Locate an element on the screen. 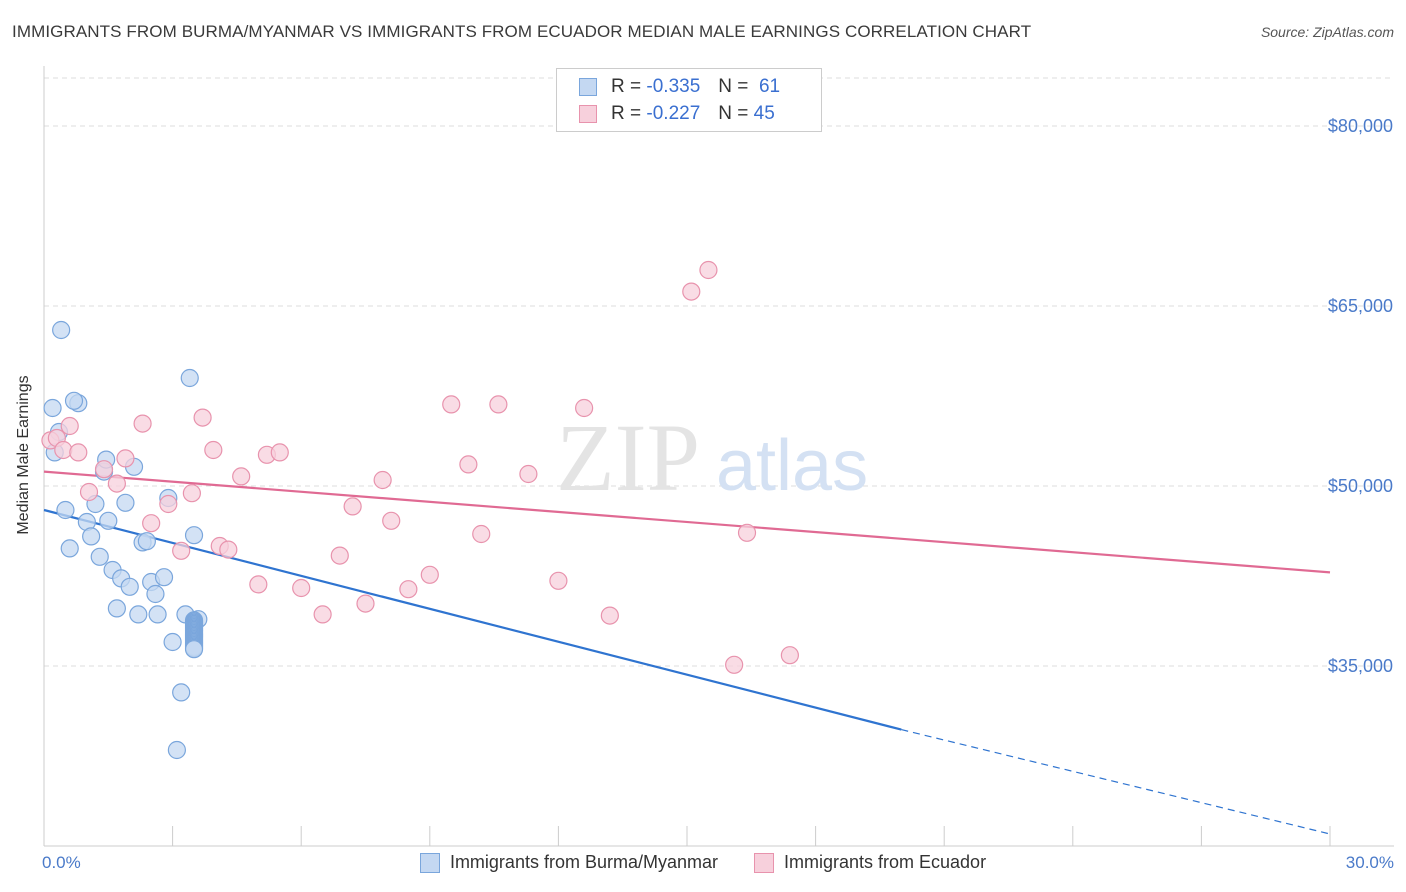 The height and width of the screenshot is (892, 1406). trendline-burma-extension is located at coordinates (1116, 782).